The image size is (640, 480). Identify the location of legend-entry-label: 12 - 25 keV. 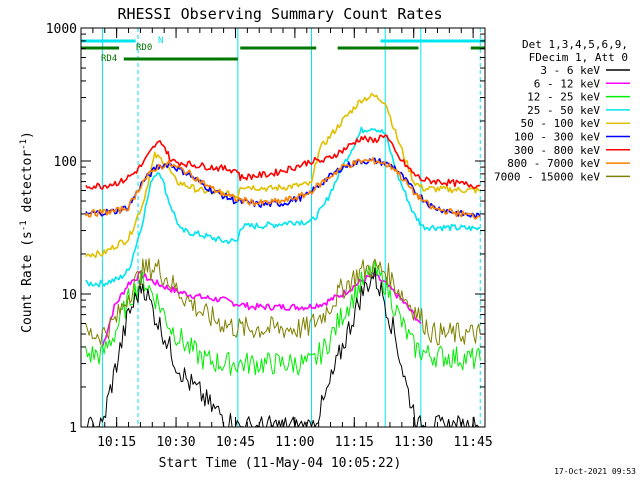
(563, 97).